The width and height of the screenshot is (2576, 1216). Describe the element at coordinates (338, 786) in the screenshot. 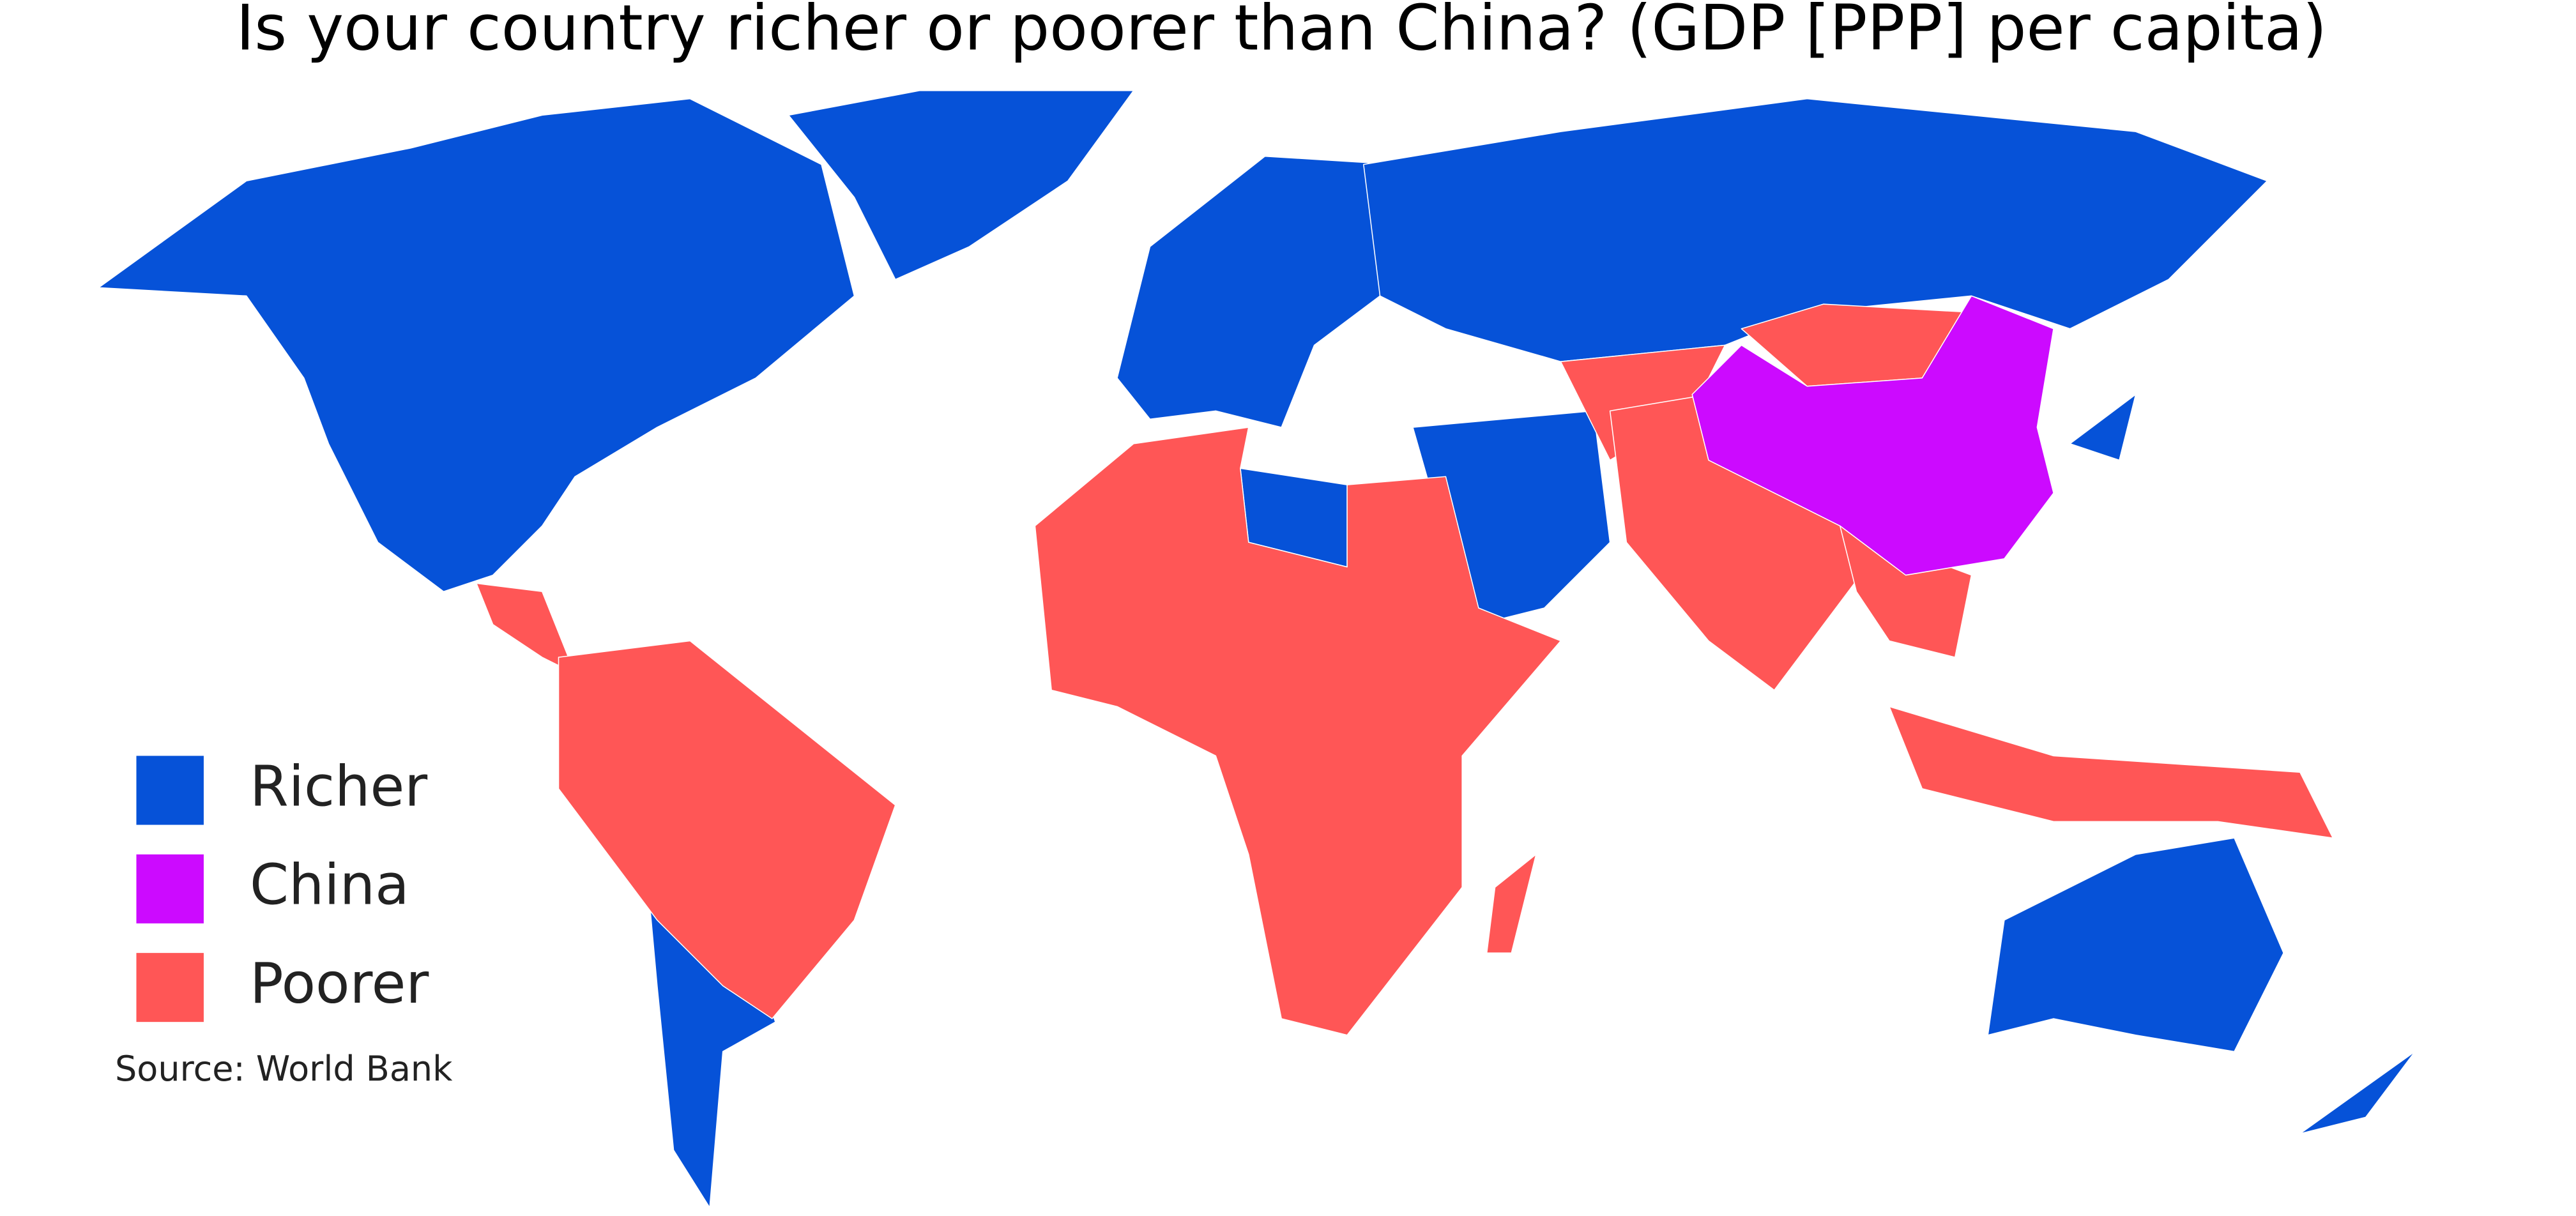

I see `legend-label: Richer` at that location.